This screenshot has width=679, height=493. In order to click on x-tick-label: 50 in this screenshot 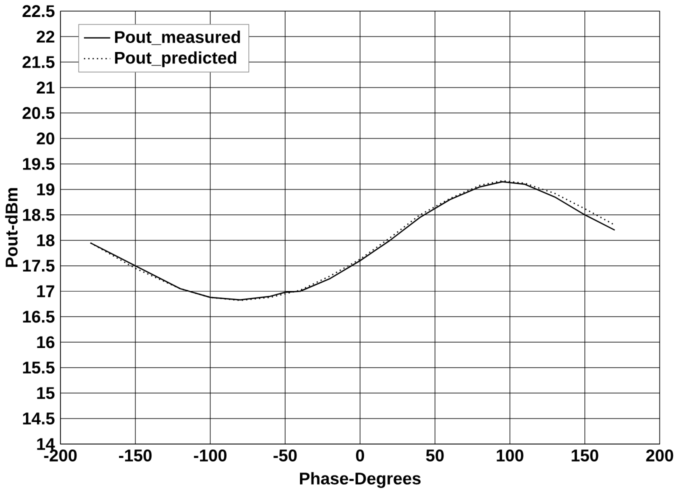, I will do `click(435, 455)`.